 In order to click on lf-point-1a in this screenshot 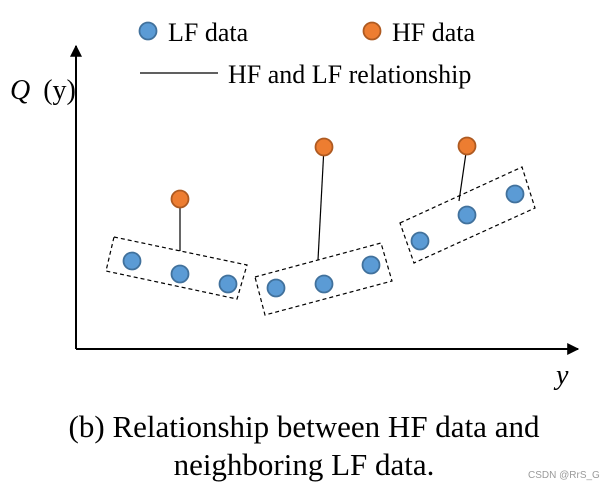, I will do `click(132, 261)`.